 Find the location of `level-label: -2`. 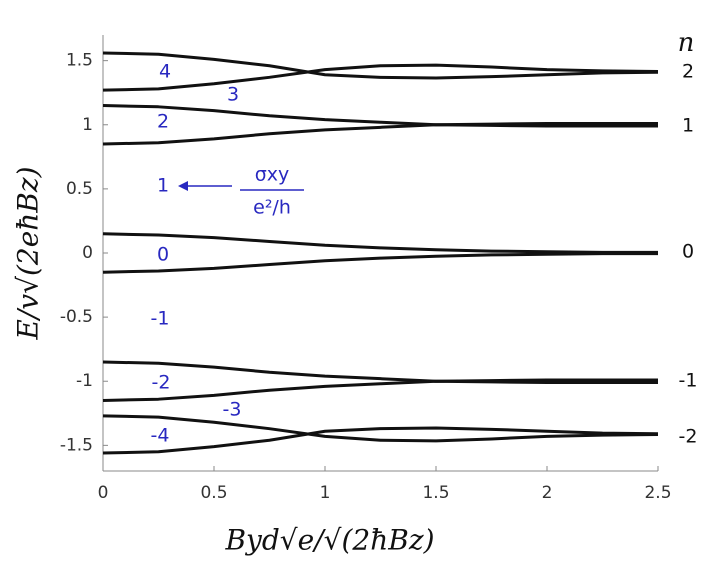

level-label: -2 is located at coordinates (688, 437).